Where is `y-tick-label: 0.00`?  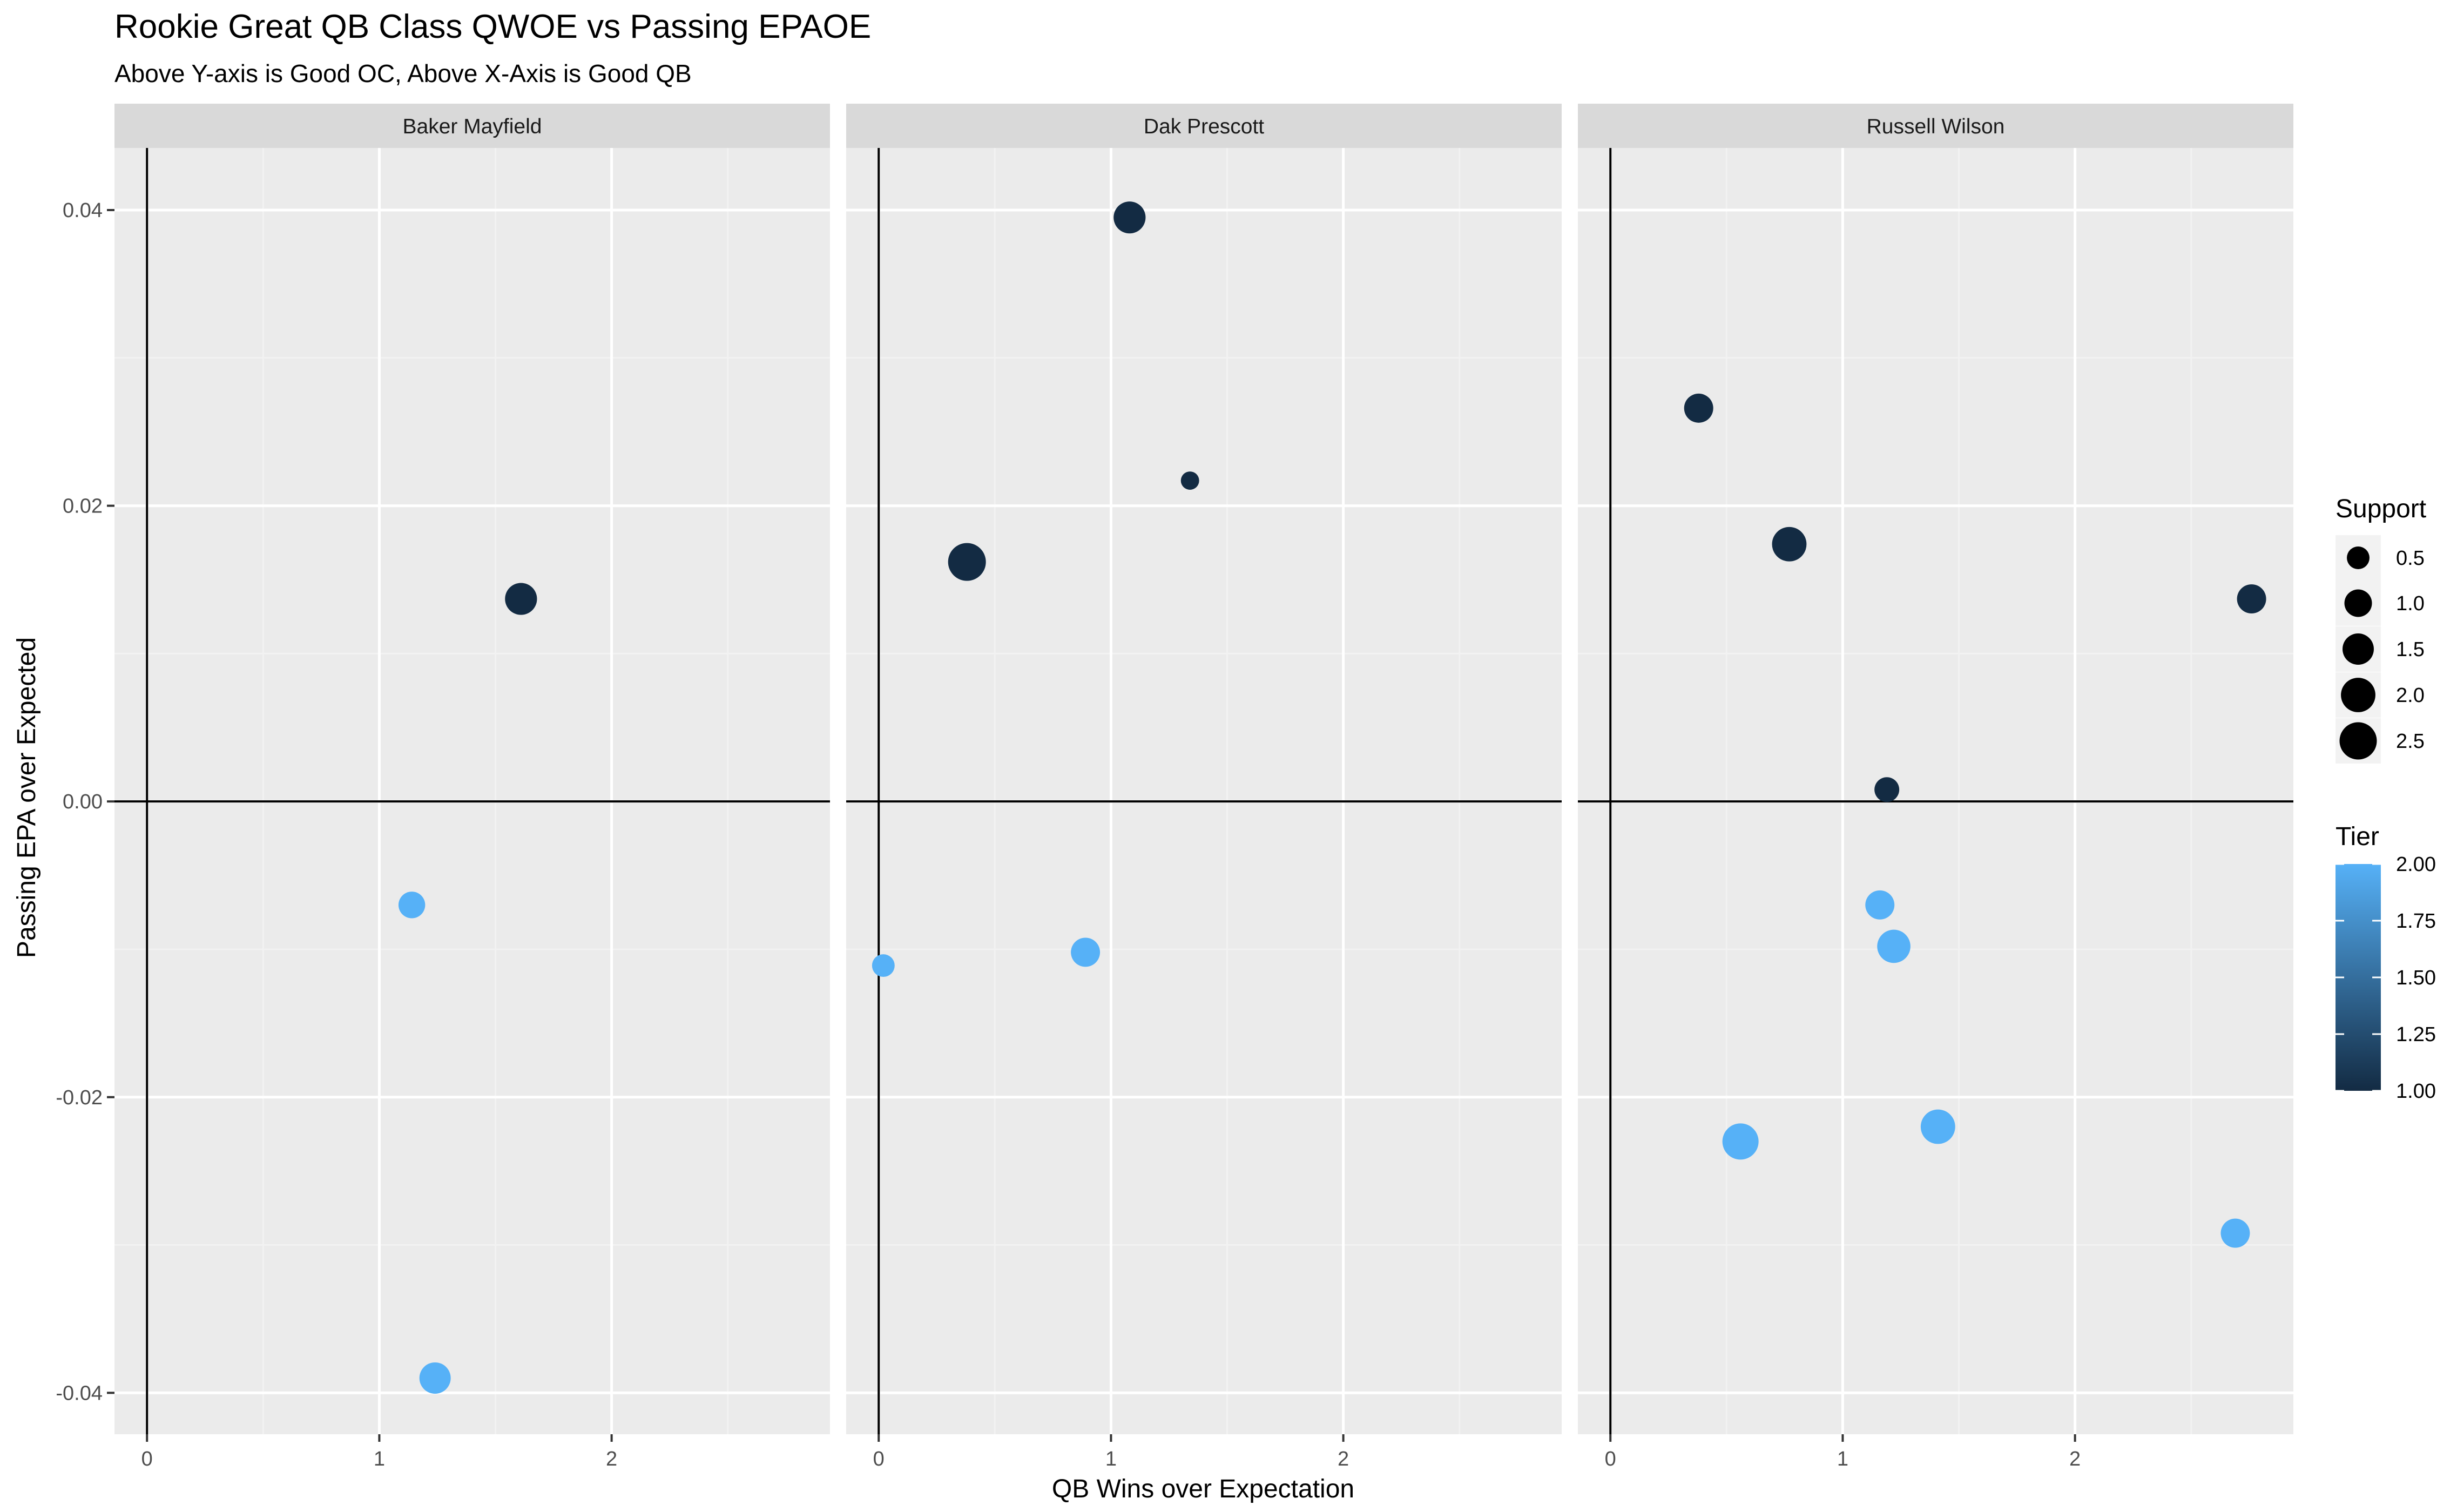
y-tick-label: 0.00 is located at coordinates (83, 802).